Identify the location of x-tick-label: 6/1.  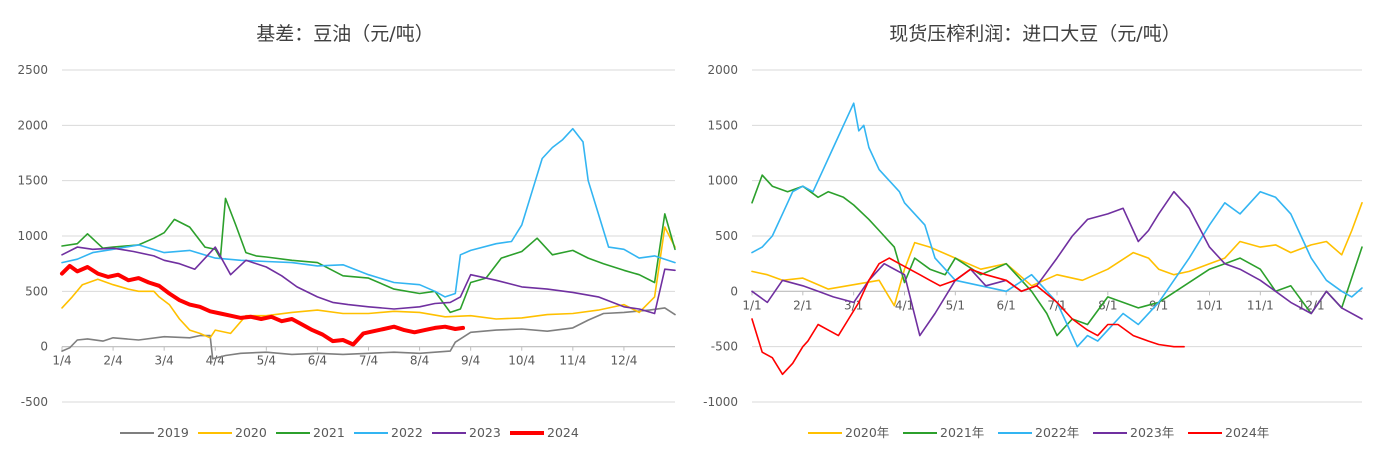
(1006, 305).